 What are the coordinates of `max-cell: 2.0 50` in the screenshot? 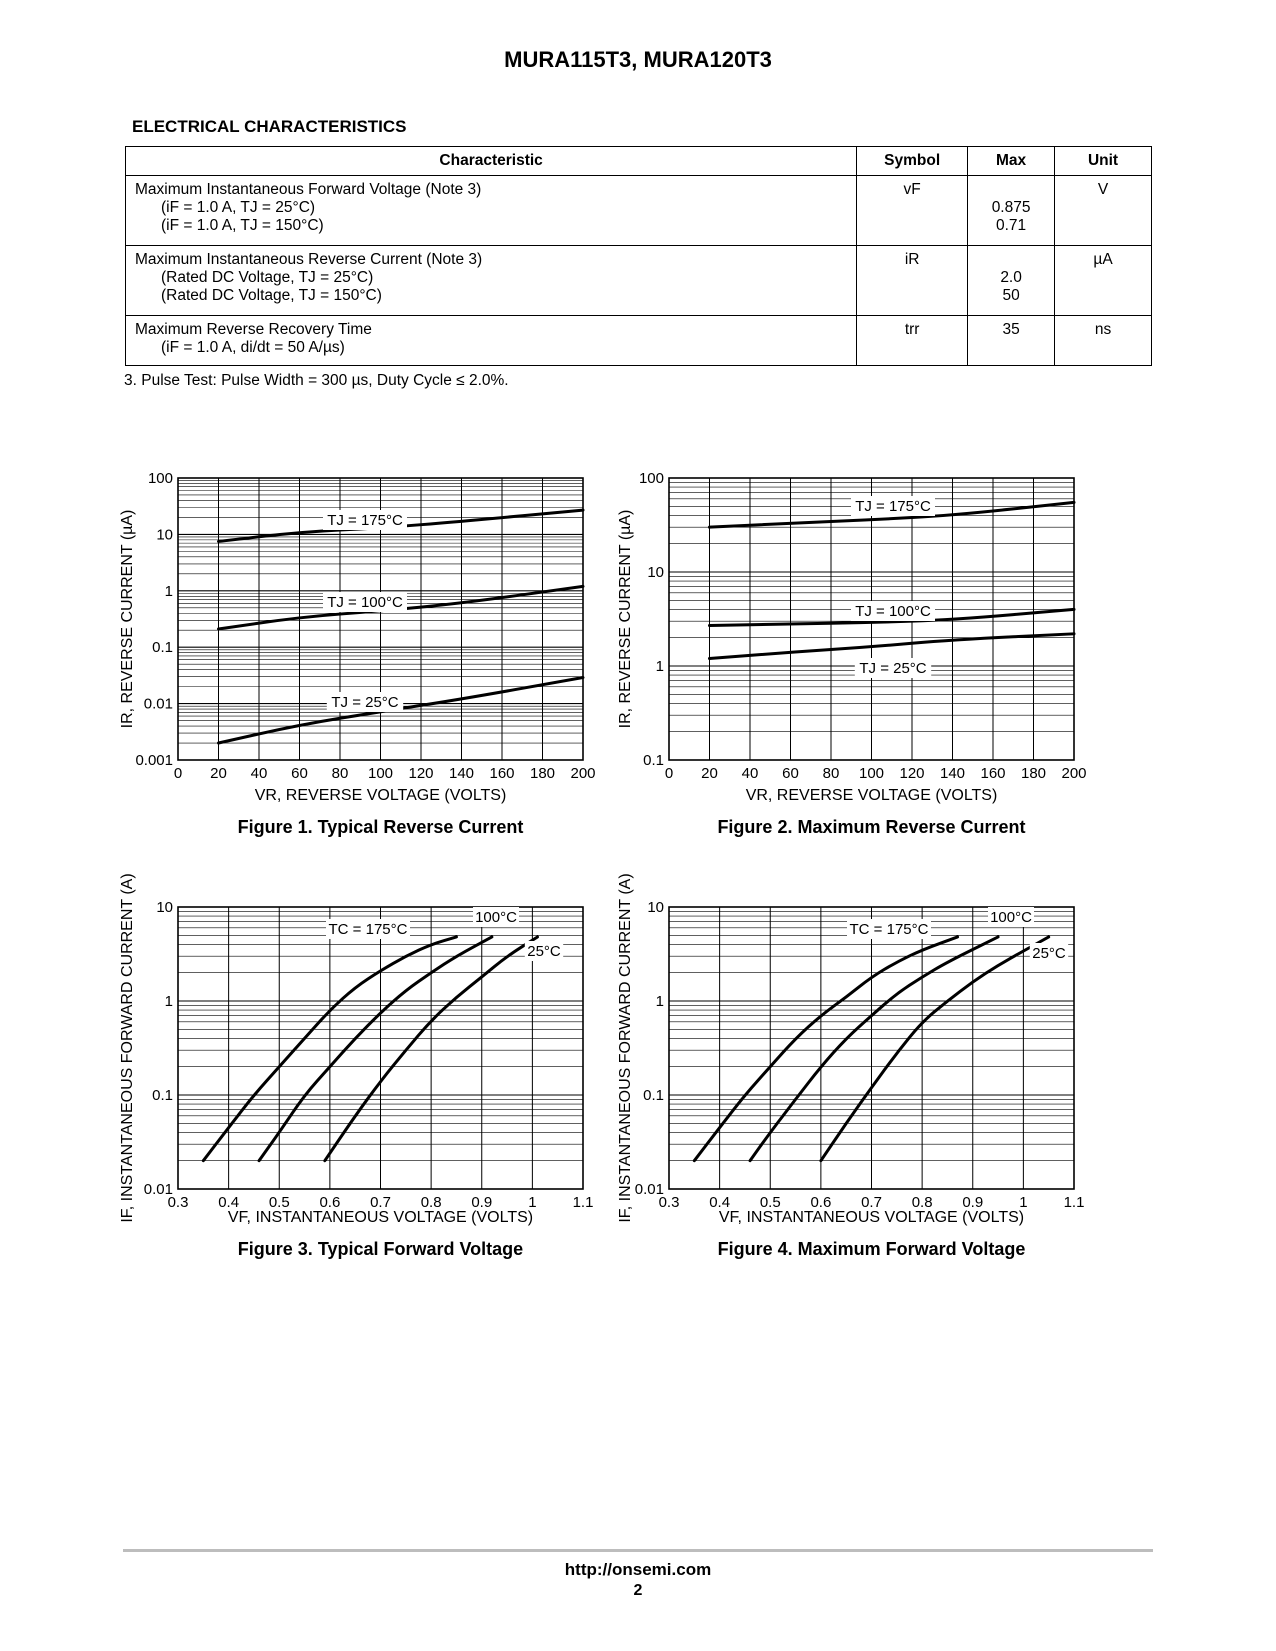 It's located at (1011, 280).